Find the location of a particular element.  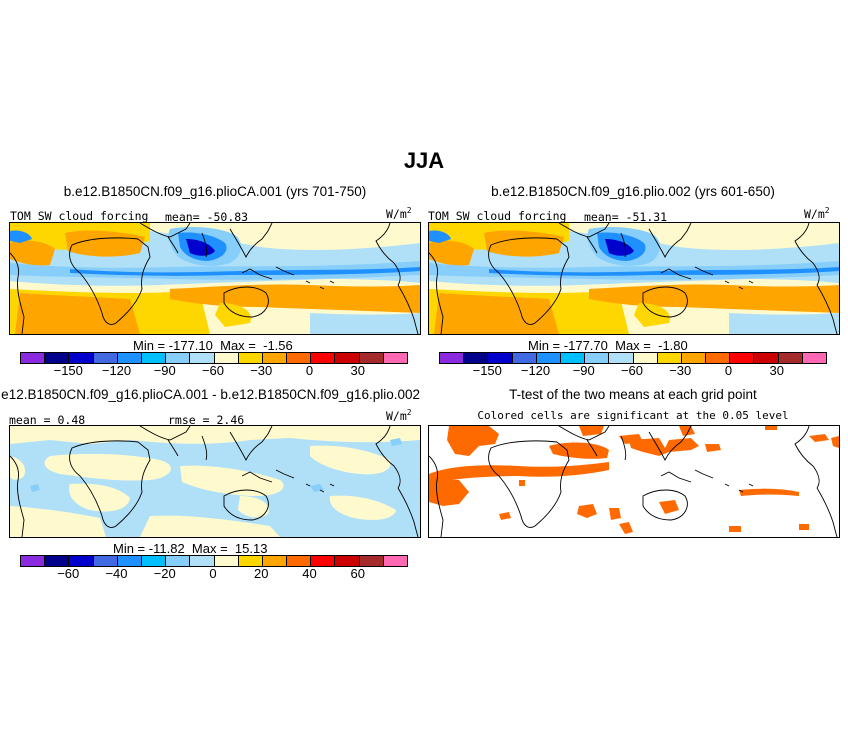

panel3-colorbar-tick-label: −20 is located at coordinates (164, 573).